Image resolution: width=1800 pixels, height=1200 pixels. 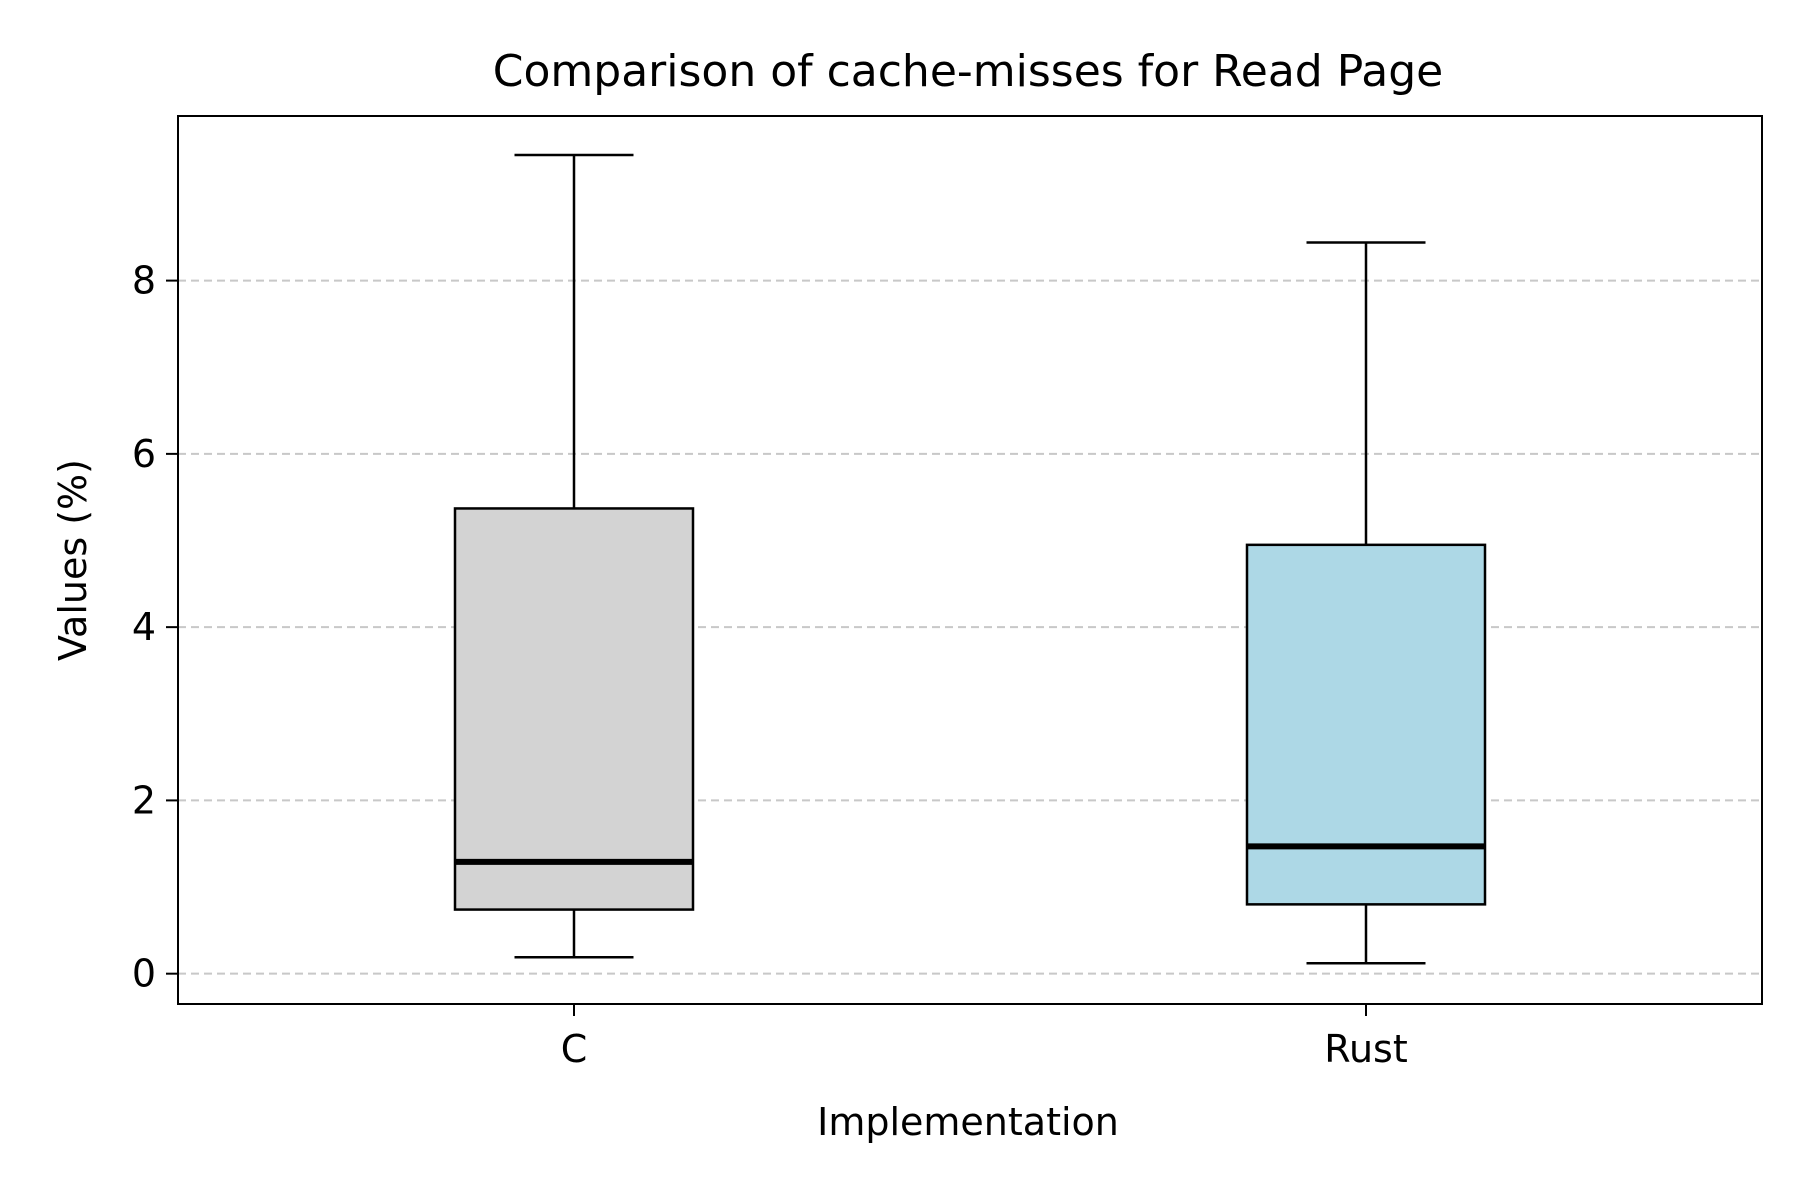 I want to click on y-axis-label: Values (%), so click(x=73, y=560).